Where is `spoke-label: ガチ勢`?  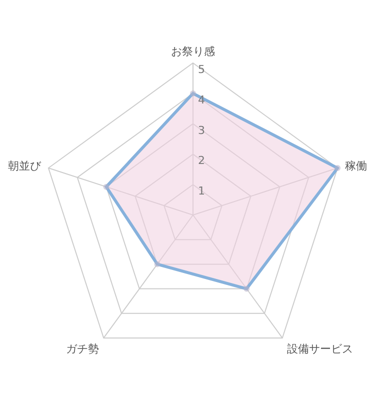 spoke-label: ガチ勢 is located at coordinates (82, 349).